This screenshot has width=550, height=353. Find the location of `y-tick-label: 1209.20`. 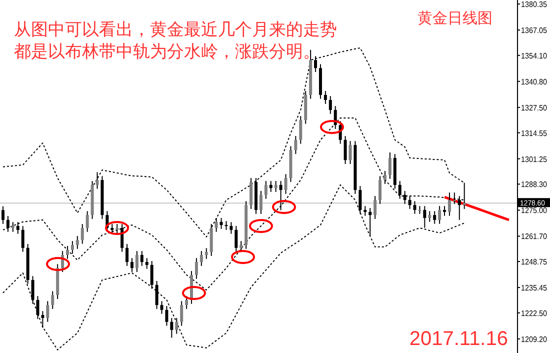

y-tick-label: 1209.20 is located at coordinates (535, 339).